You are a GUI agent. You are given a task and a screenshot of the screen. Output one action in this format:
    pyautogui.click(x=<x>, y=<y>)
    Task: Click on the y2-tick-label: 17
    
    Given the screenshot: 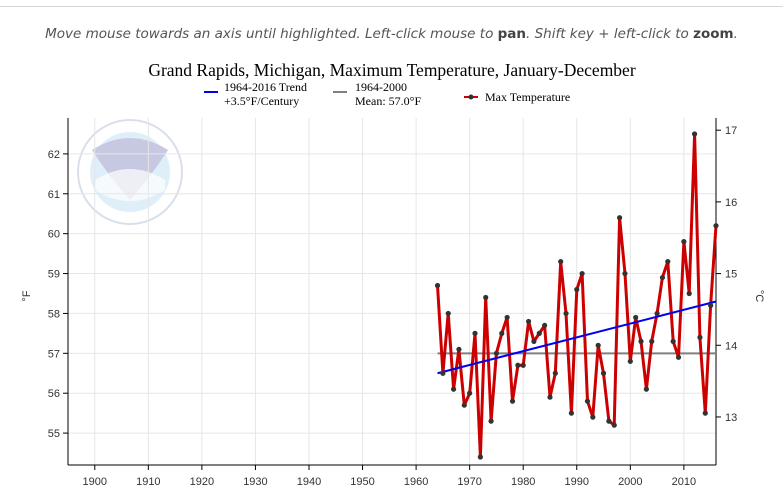 What is the action you would take?
    pyautogui.click(x=731, y=131)
    